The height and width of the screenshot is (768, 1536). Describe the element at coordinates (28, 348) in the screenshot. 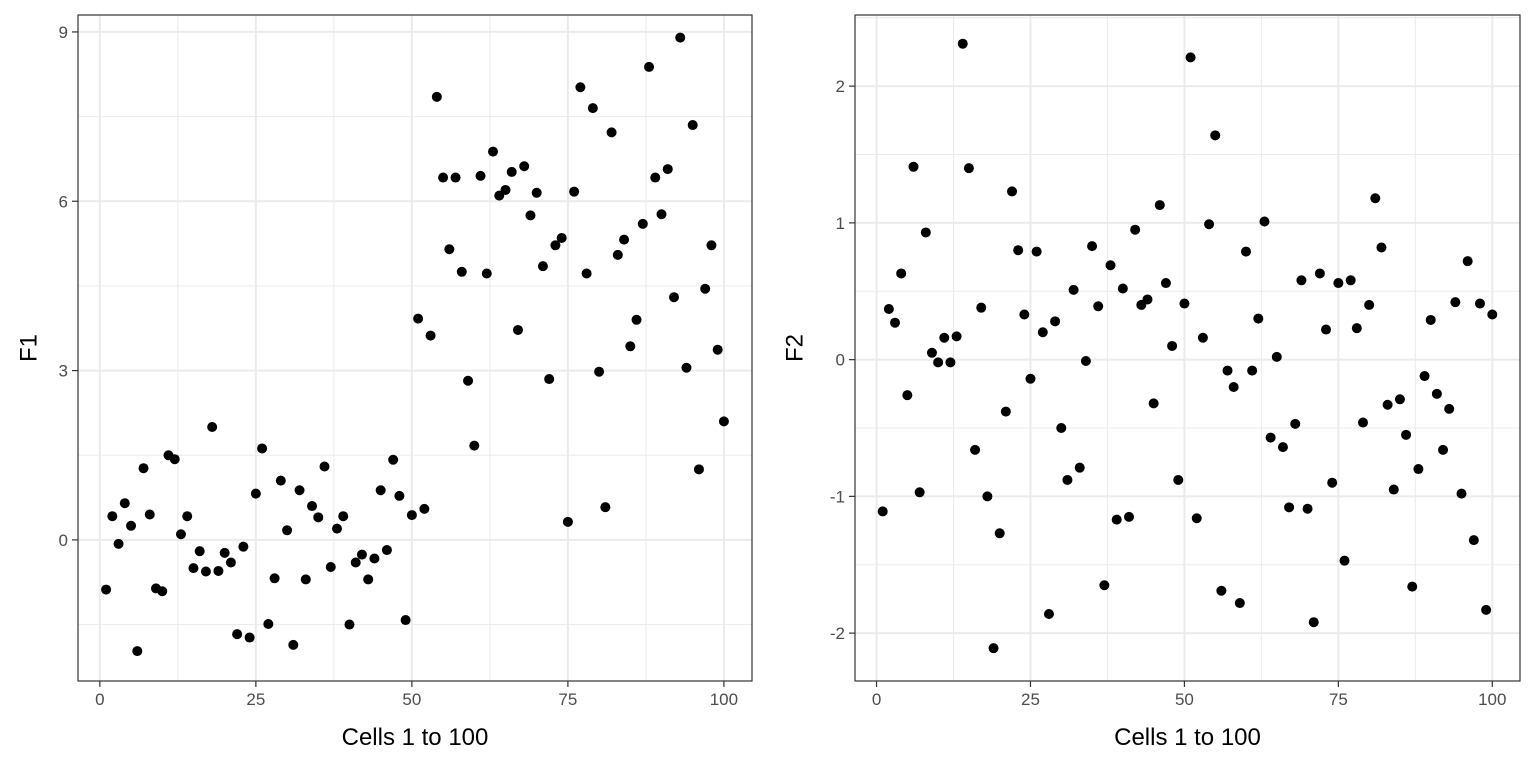

I see `f1-y-axis-title: F1` at that location.